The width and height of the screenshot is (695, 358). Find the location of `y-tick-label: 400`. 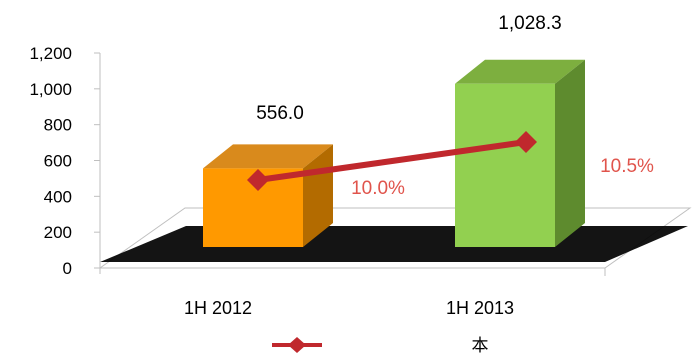

y-tick-label: 400 is located at coordinates (58, 196).